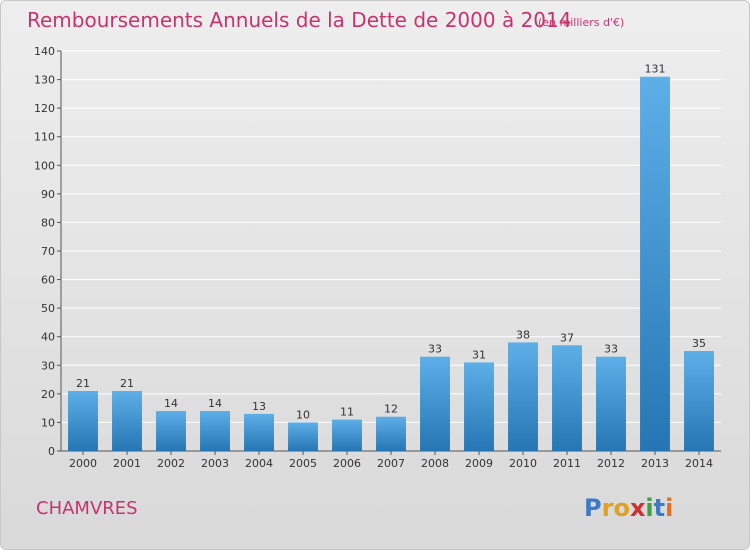 The height and width of the screenshot is (550, 750). What do you see at coordinates (611, 463) in the screenshot?
I see `x-tick-label-2012: 2012` at bounding box center [611, 463].